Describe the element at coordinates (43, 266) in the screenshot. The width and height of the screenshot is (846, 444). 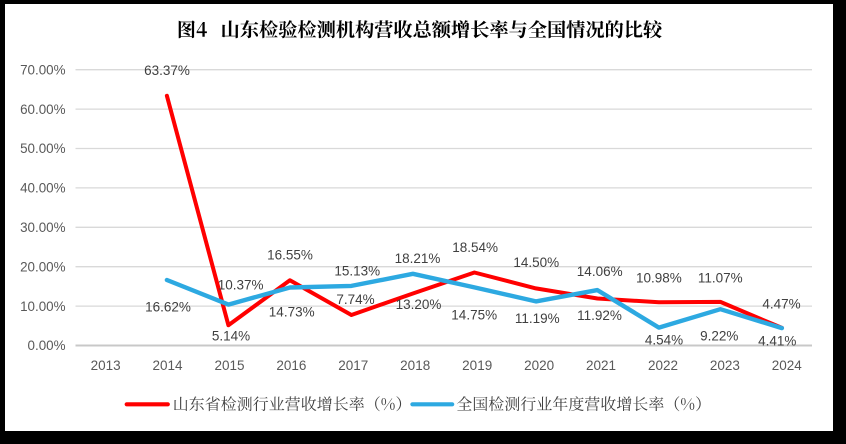
I see `svg-text: 20.00%` at that location.